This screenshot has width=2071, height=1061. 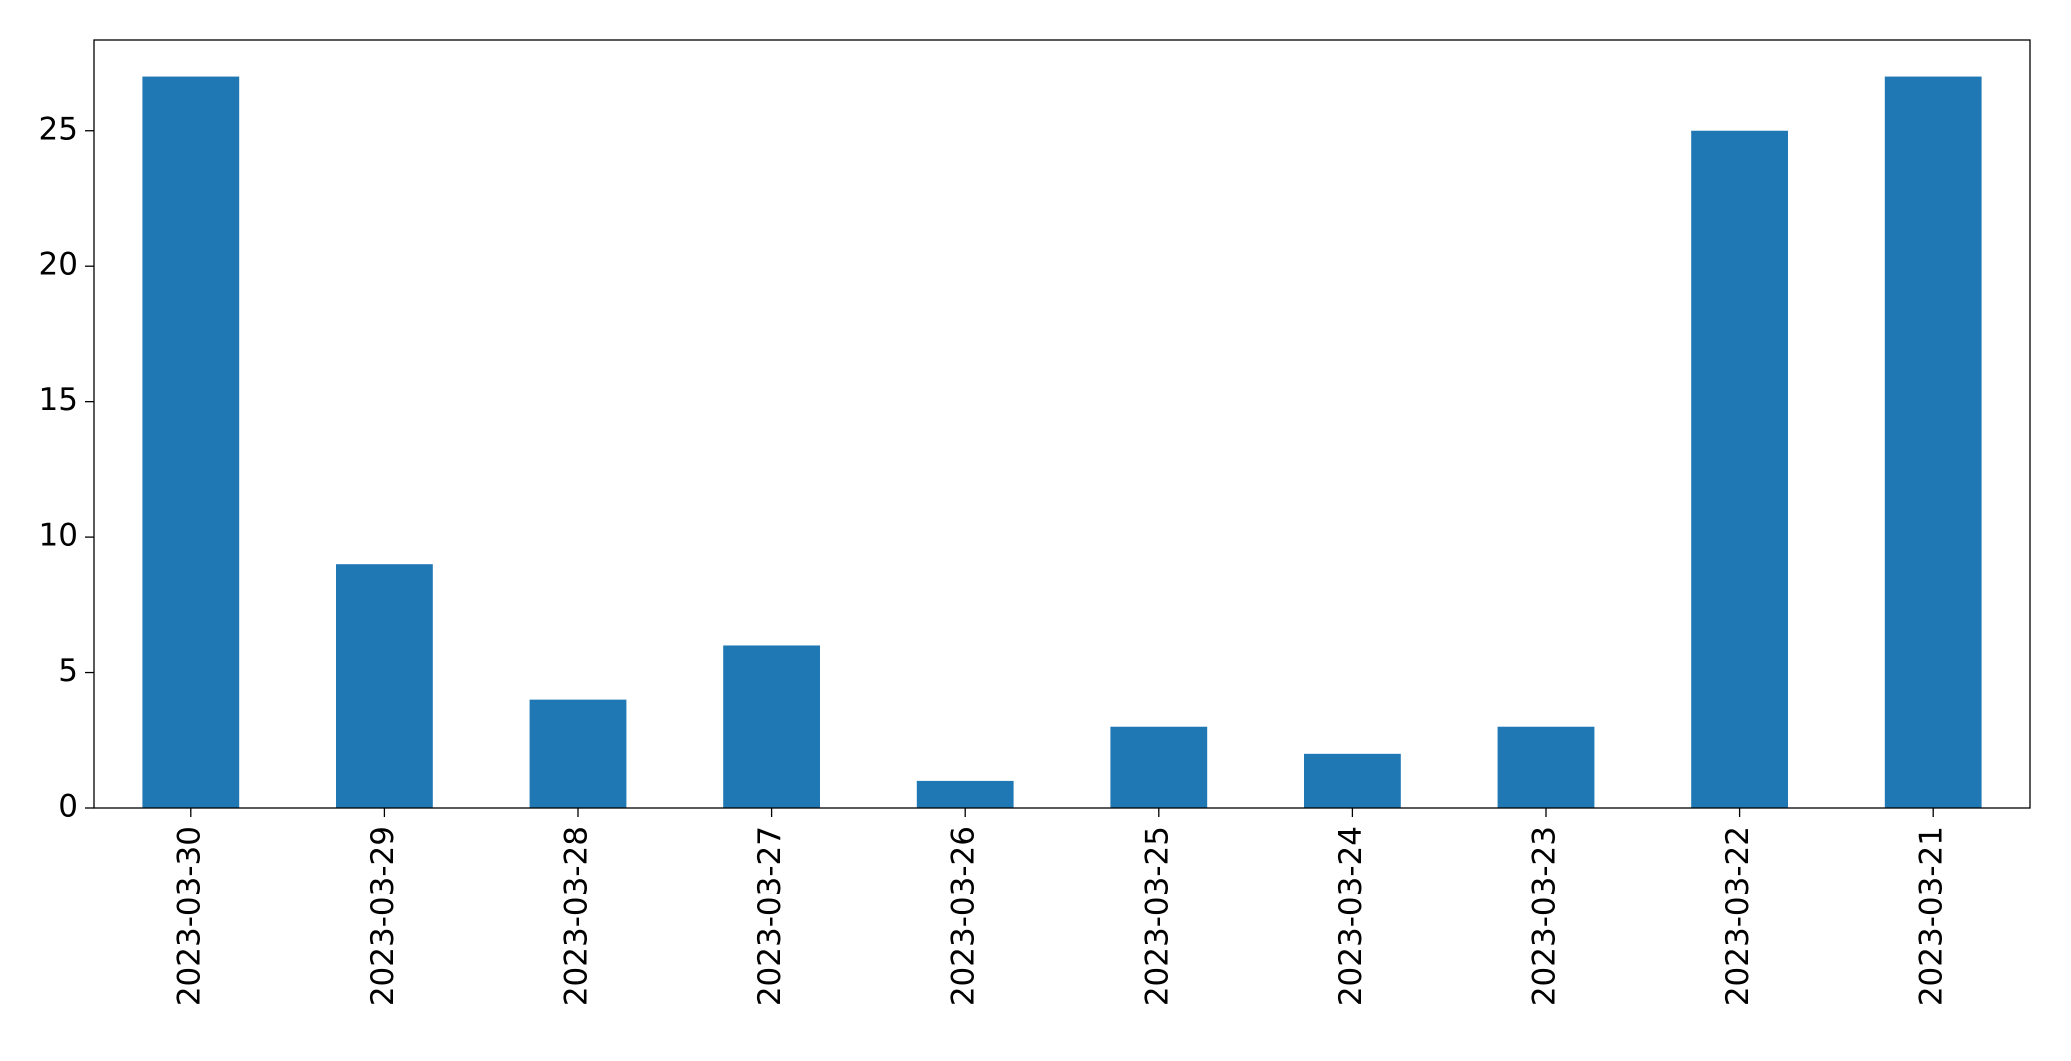 I want to click on x-tick-label: 2023-03-29, so click(x=383, y=916).